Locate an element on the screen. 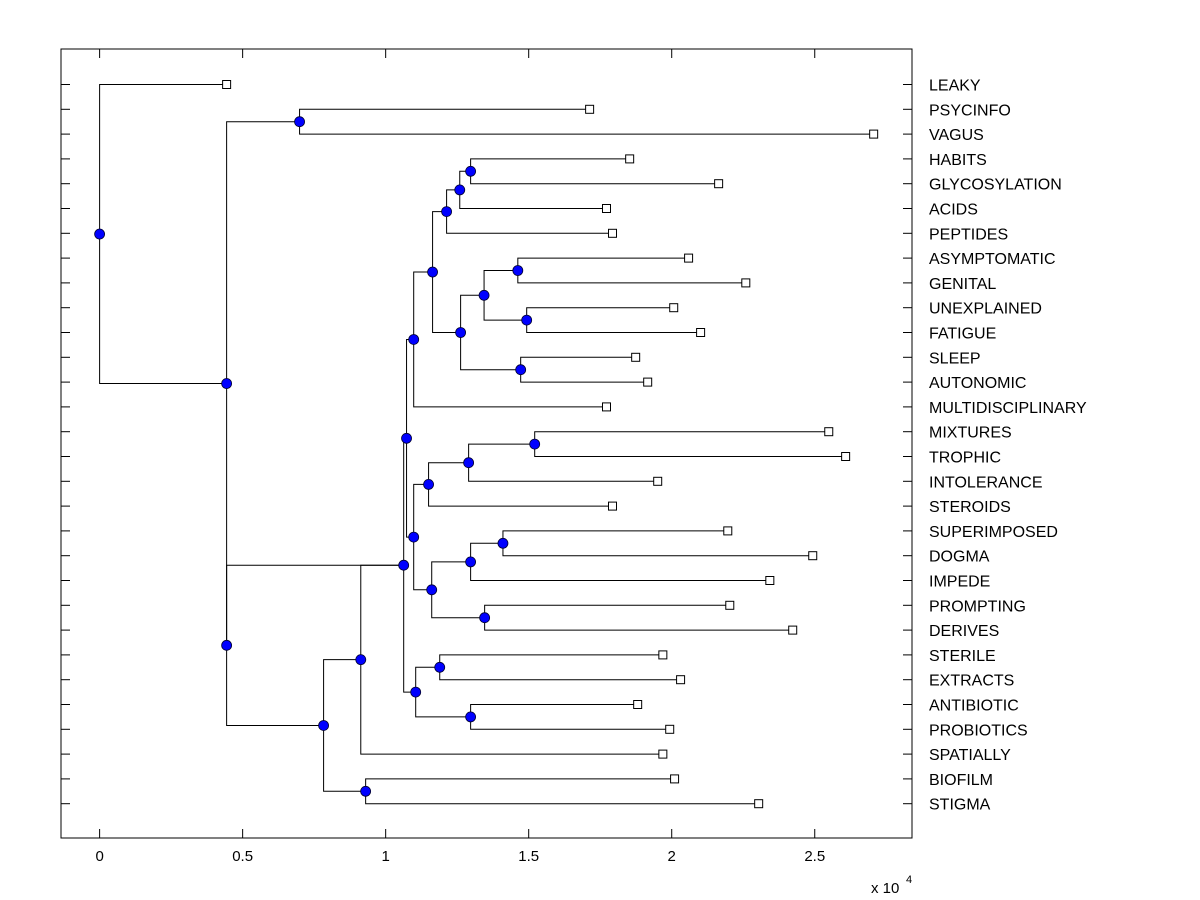 The height and width of the screenshot is (900, 1200). x-multiplier-label: x 10 is located at coordinates (885, 888).